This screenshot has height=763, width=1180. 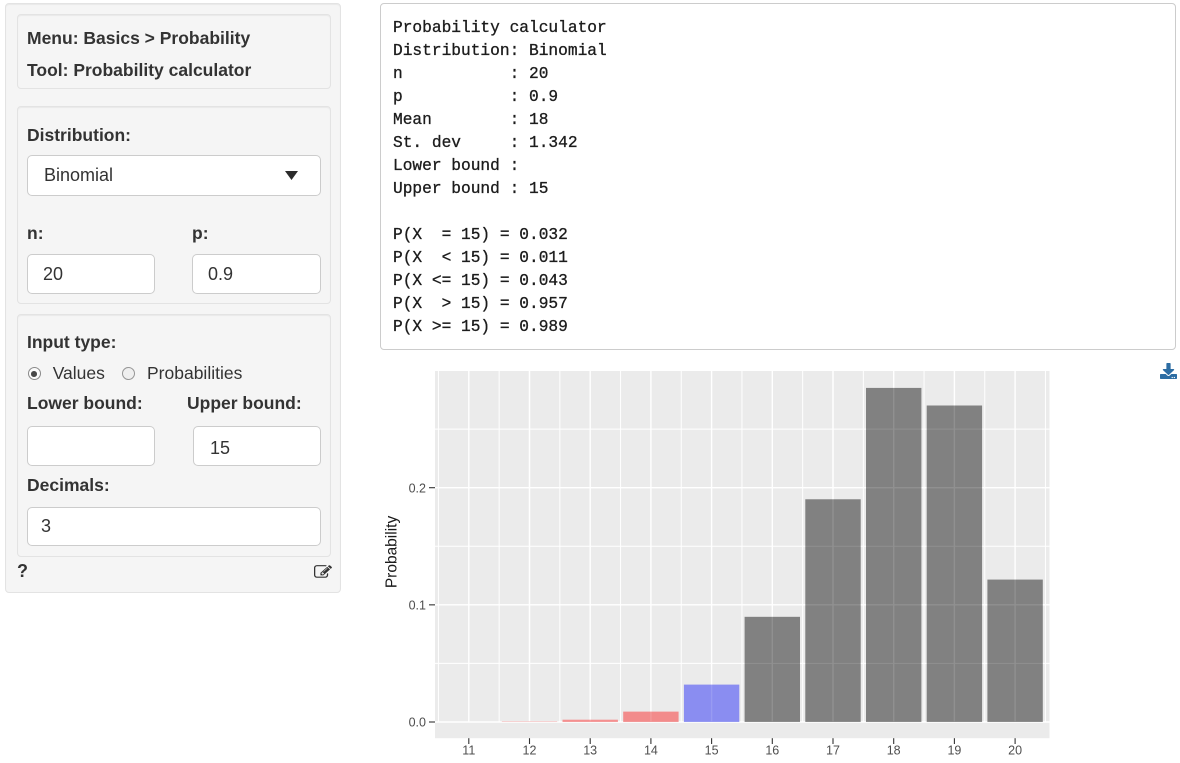 What do you see at coordinates (954, 750) in the screenshot?
I see `svg-text: 19` at bounding box center [954, 750].